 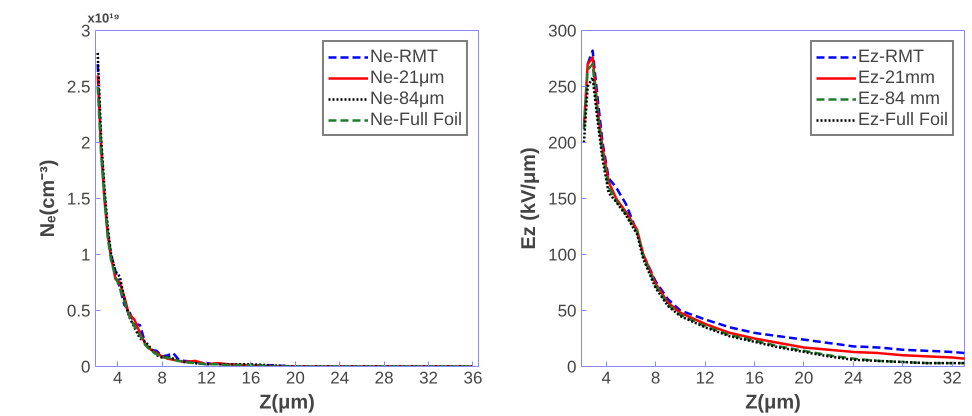 I want to click on y-tick-label: 100, so click(x=562, y=255).